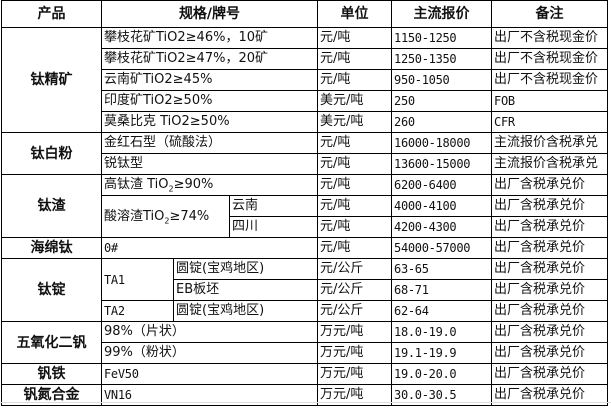 This screenshot has width=611, height=408. Describe the element at coordinates (51, 153) in the screenshot. I see `product-cell: 钛白粉` at that location.